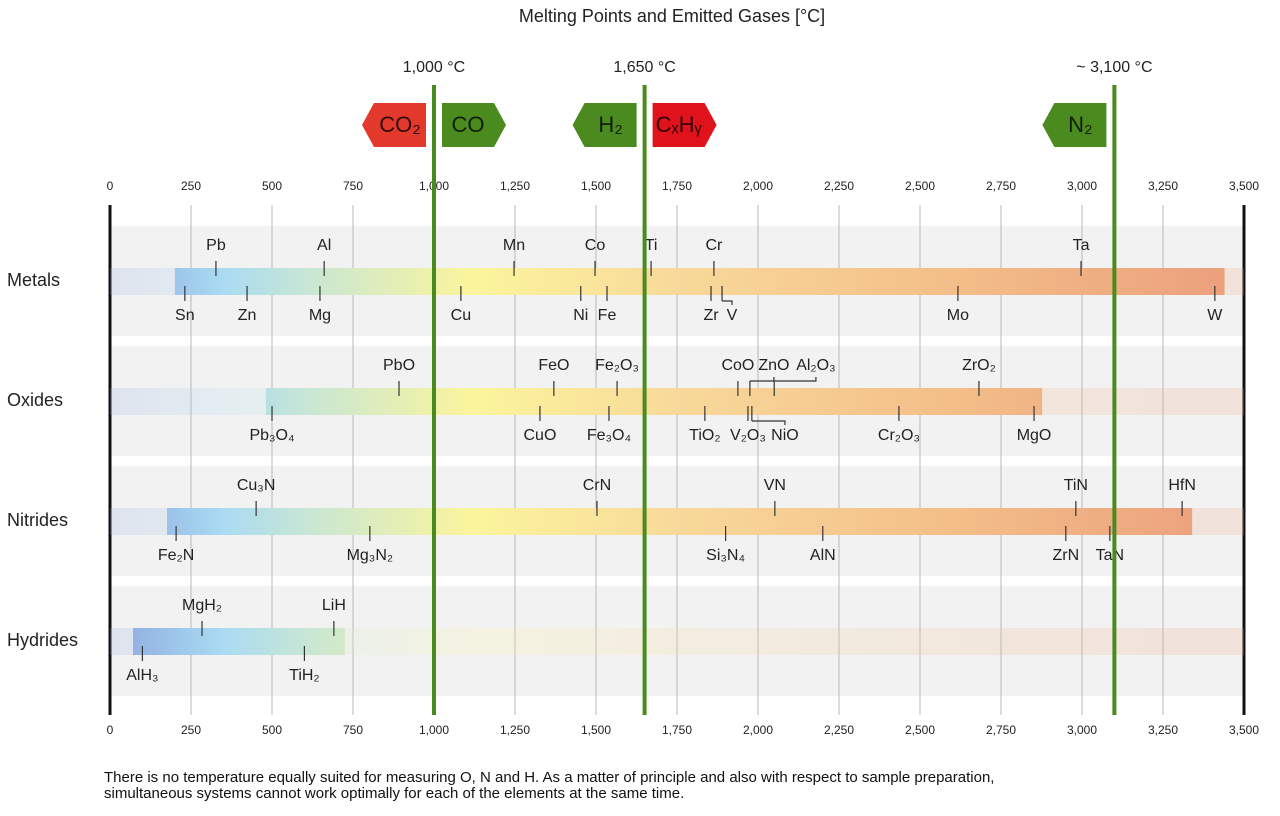  What do you see at coordinates (1080, 124) in the screenshot?
I see `gas-label: N₂` at bounding box center [1080, 124].